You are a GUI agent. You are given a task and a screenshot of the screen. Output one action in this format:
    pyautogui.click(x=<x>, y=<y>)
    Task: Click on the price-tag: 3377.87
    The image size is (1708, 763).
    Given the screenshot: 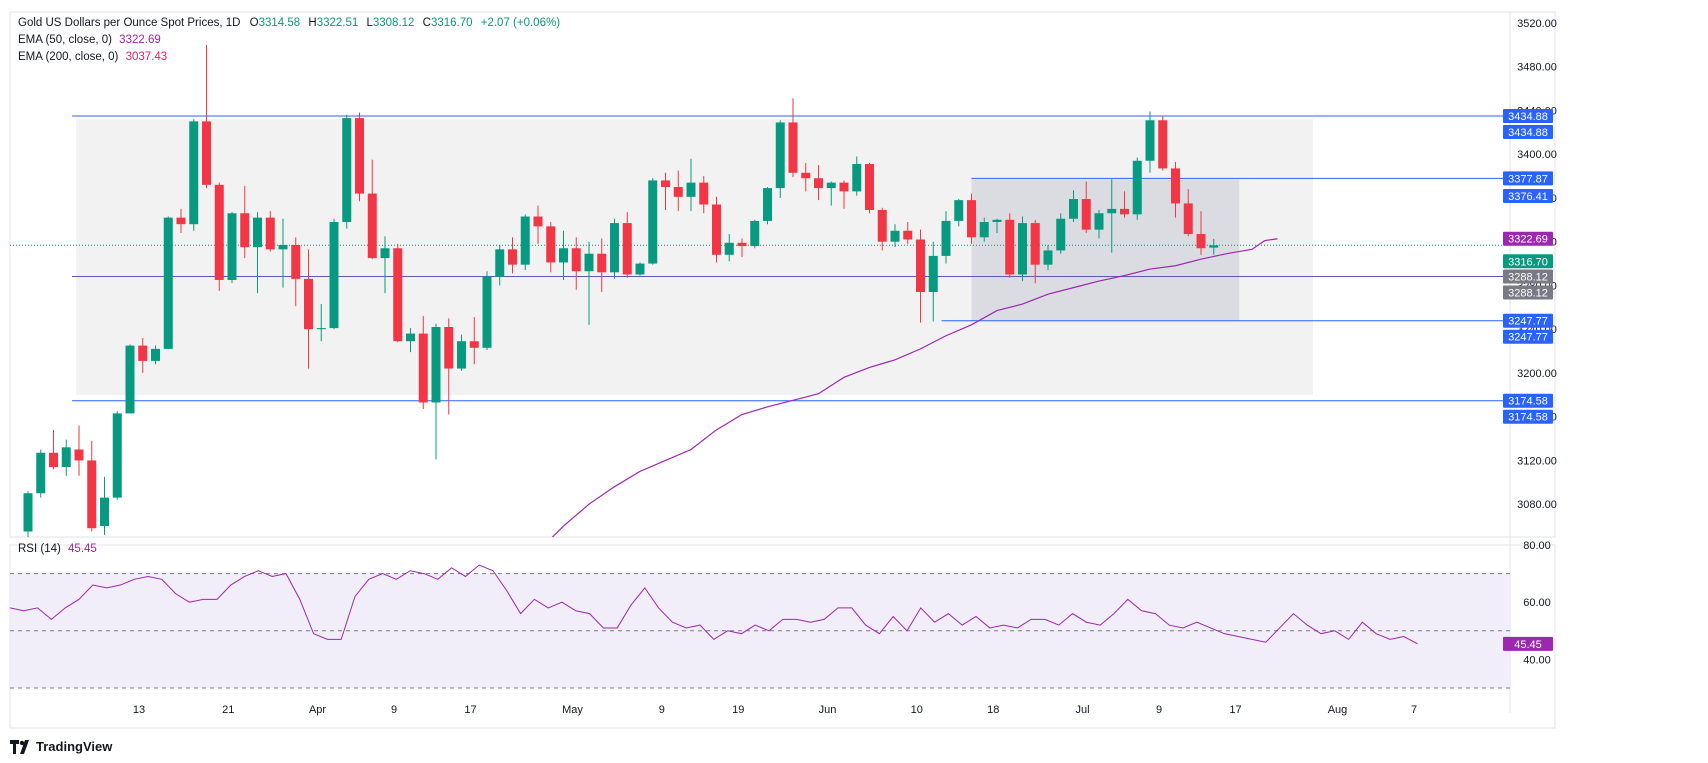 What is the action you would take?
    pyautogui.click(x=1528, y=178)
    